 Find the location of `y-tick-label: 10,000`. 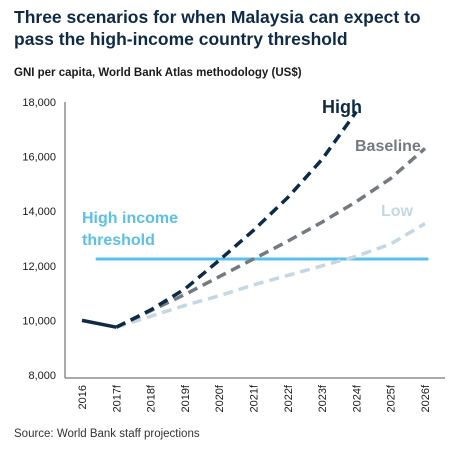

y-tick-label: 10,000 is located at coordinates (39, 321).